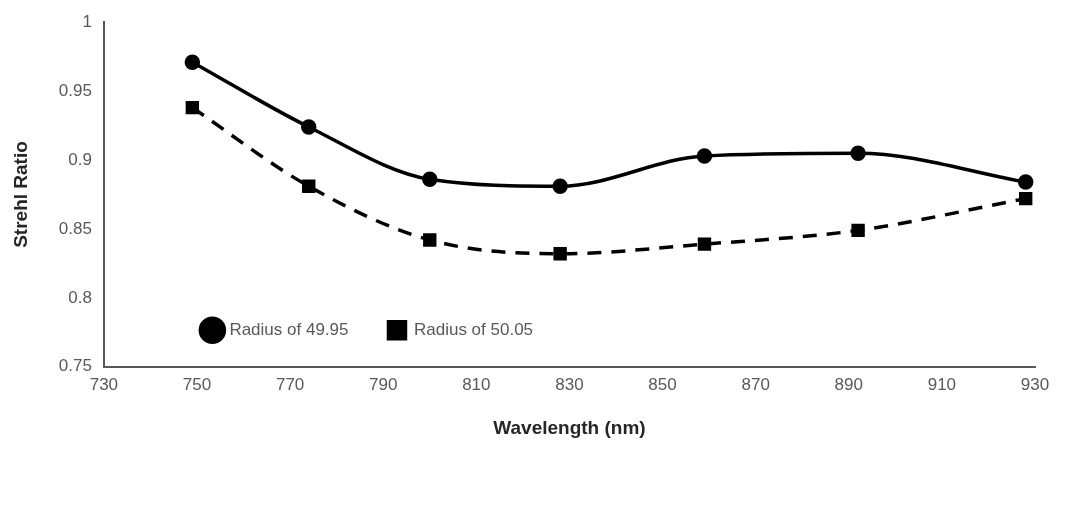 This screenshot has width=1080, height=519. Describe the element at coordinates (383, 384) in the screenshot. I see `x-tick-label: 790` at that location.